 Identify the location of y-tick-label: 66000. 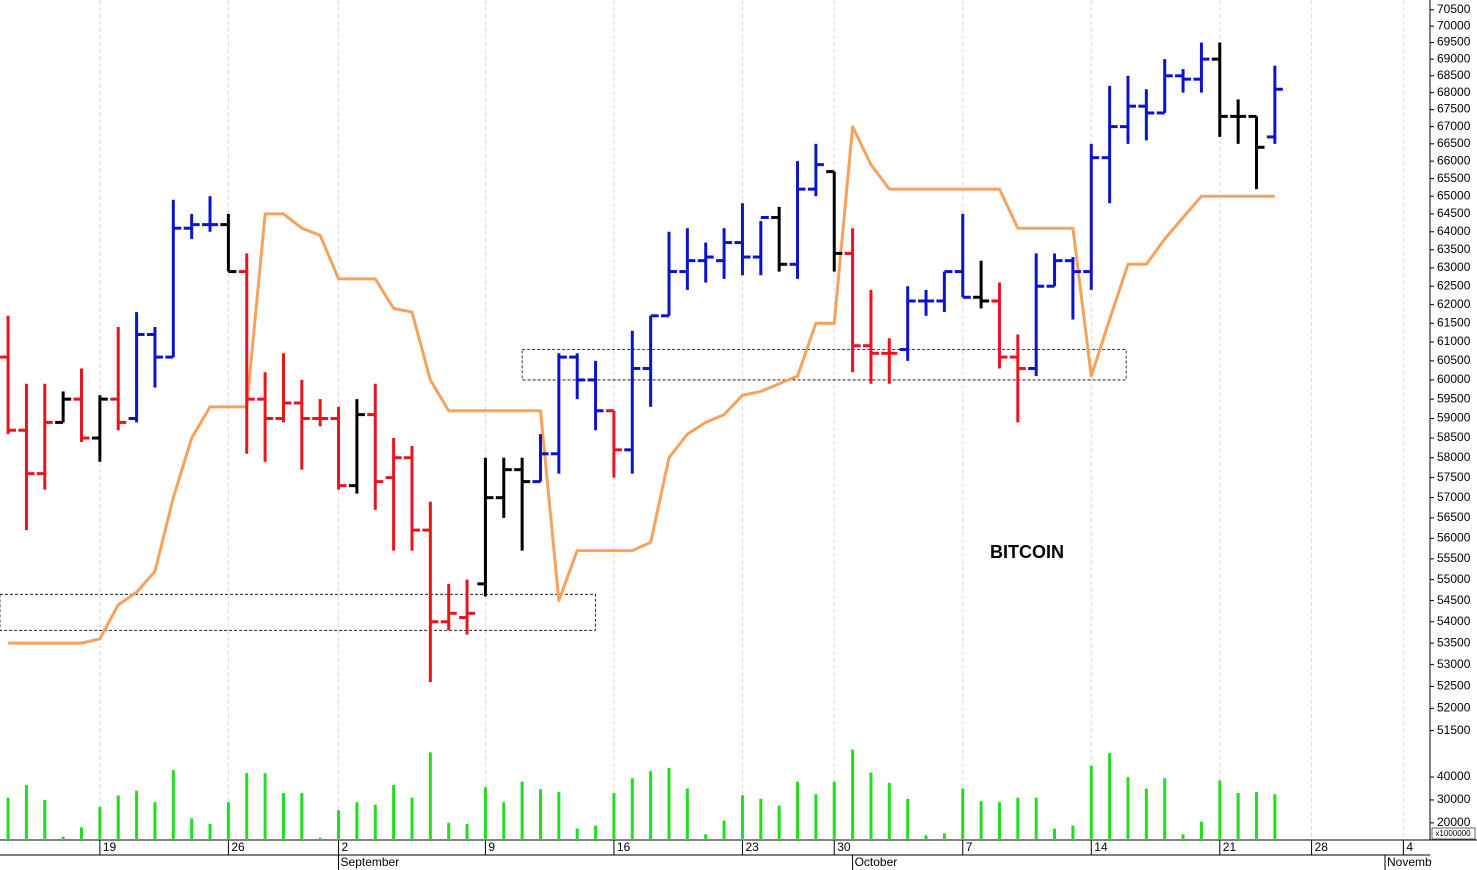
(1454, 160).